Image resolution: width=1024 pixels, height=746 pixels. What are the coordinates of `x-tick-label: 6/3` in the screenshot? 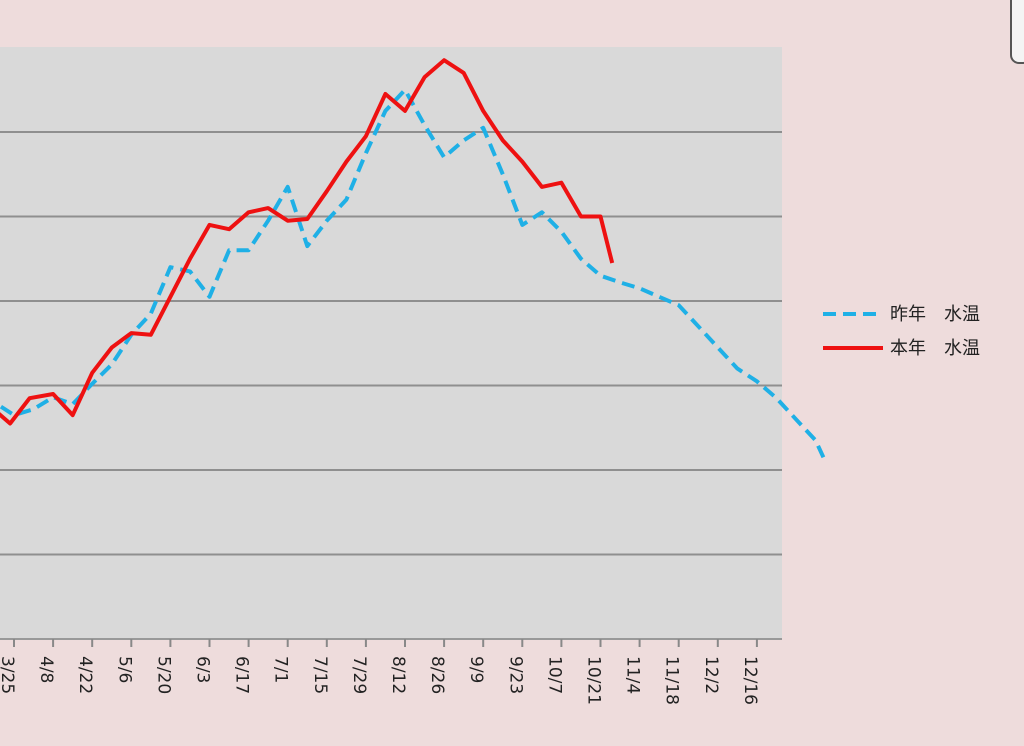 It's located at (203, 669).